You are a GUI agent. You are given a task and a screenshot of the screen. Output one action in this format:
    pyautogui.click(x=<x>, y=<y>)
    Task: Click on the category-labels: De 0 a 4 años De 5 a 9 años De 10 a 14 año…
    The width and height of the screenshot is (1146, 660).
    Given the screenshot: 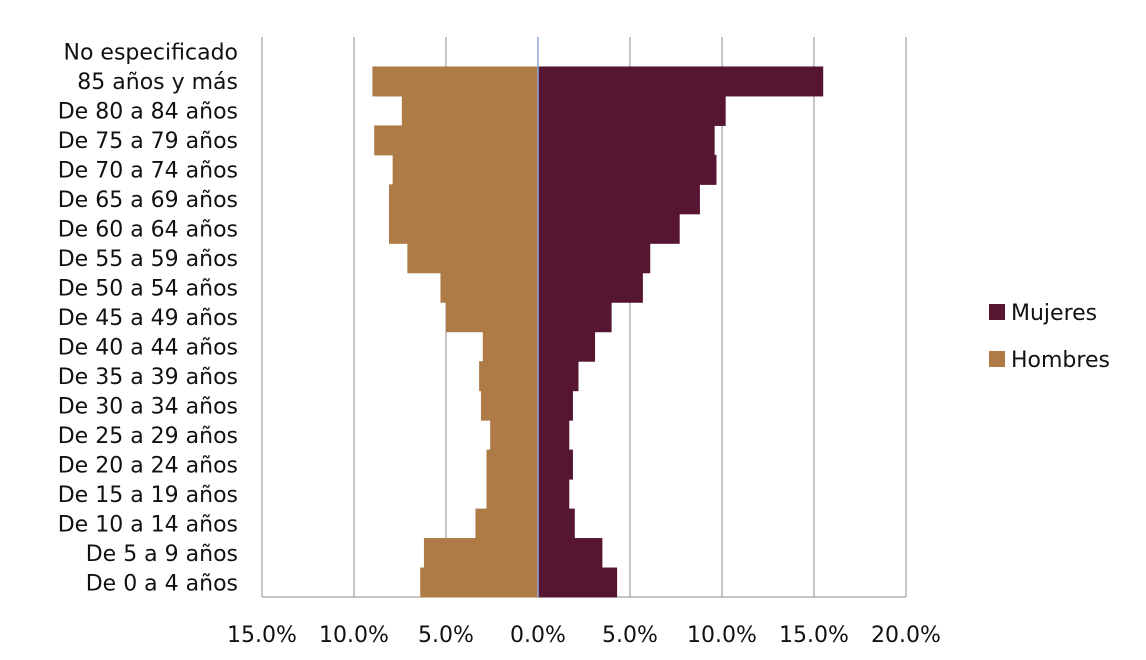 What is the action you would take?
    pyautogui.click(x=148, y=319)
    